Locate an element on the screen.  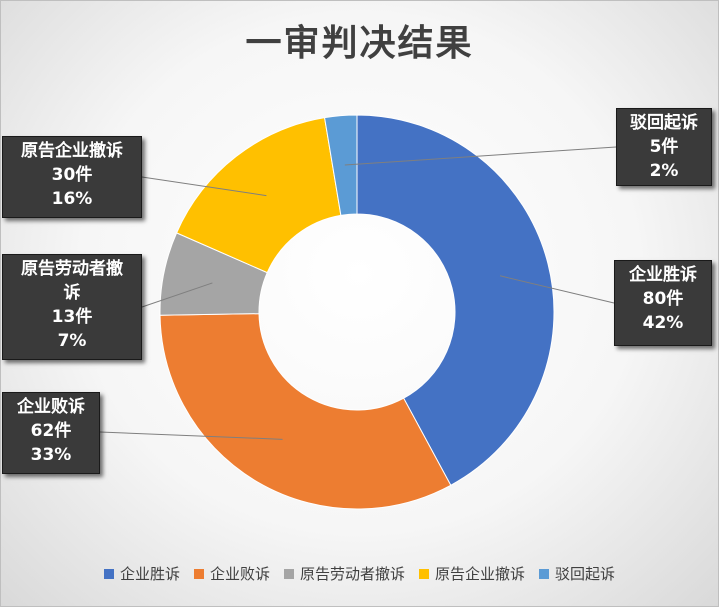
legend-item-worker: 原告劳动者撤诉 is located at coordinates (344, 573).